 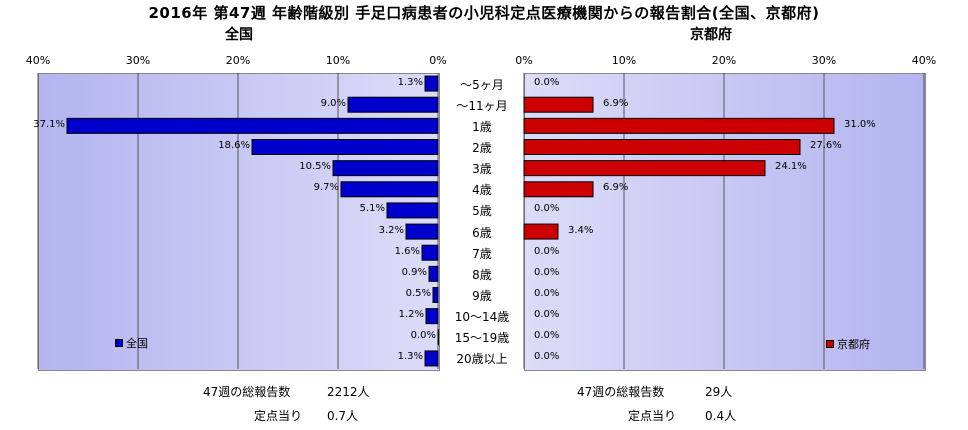 What do you see at coordinates (581, 230) in the screenshot?
I see `kyoto-value-label: 3.4%` at bounding box center [581, 230].